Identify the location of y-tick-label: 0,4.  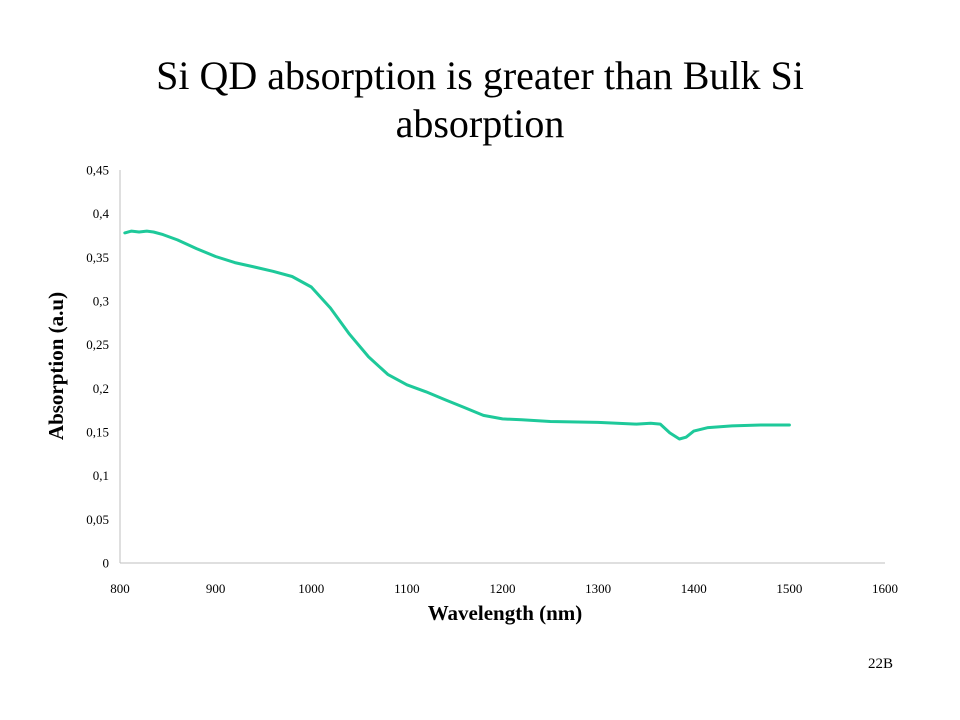
(101, 213).